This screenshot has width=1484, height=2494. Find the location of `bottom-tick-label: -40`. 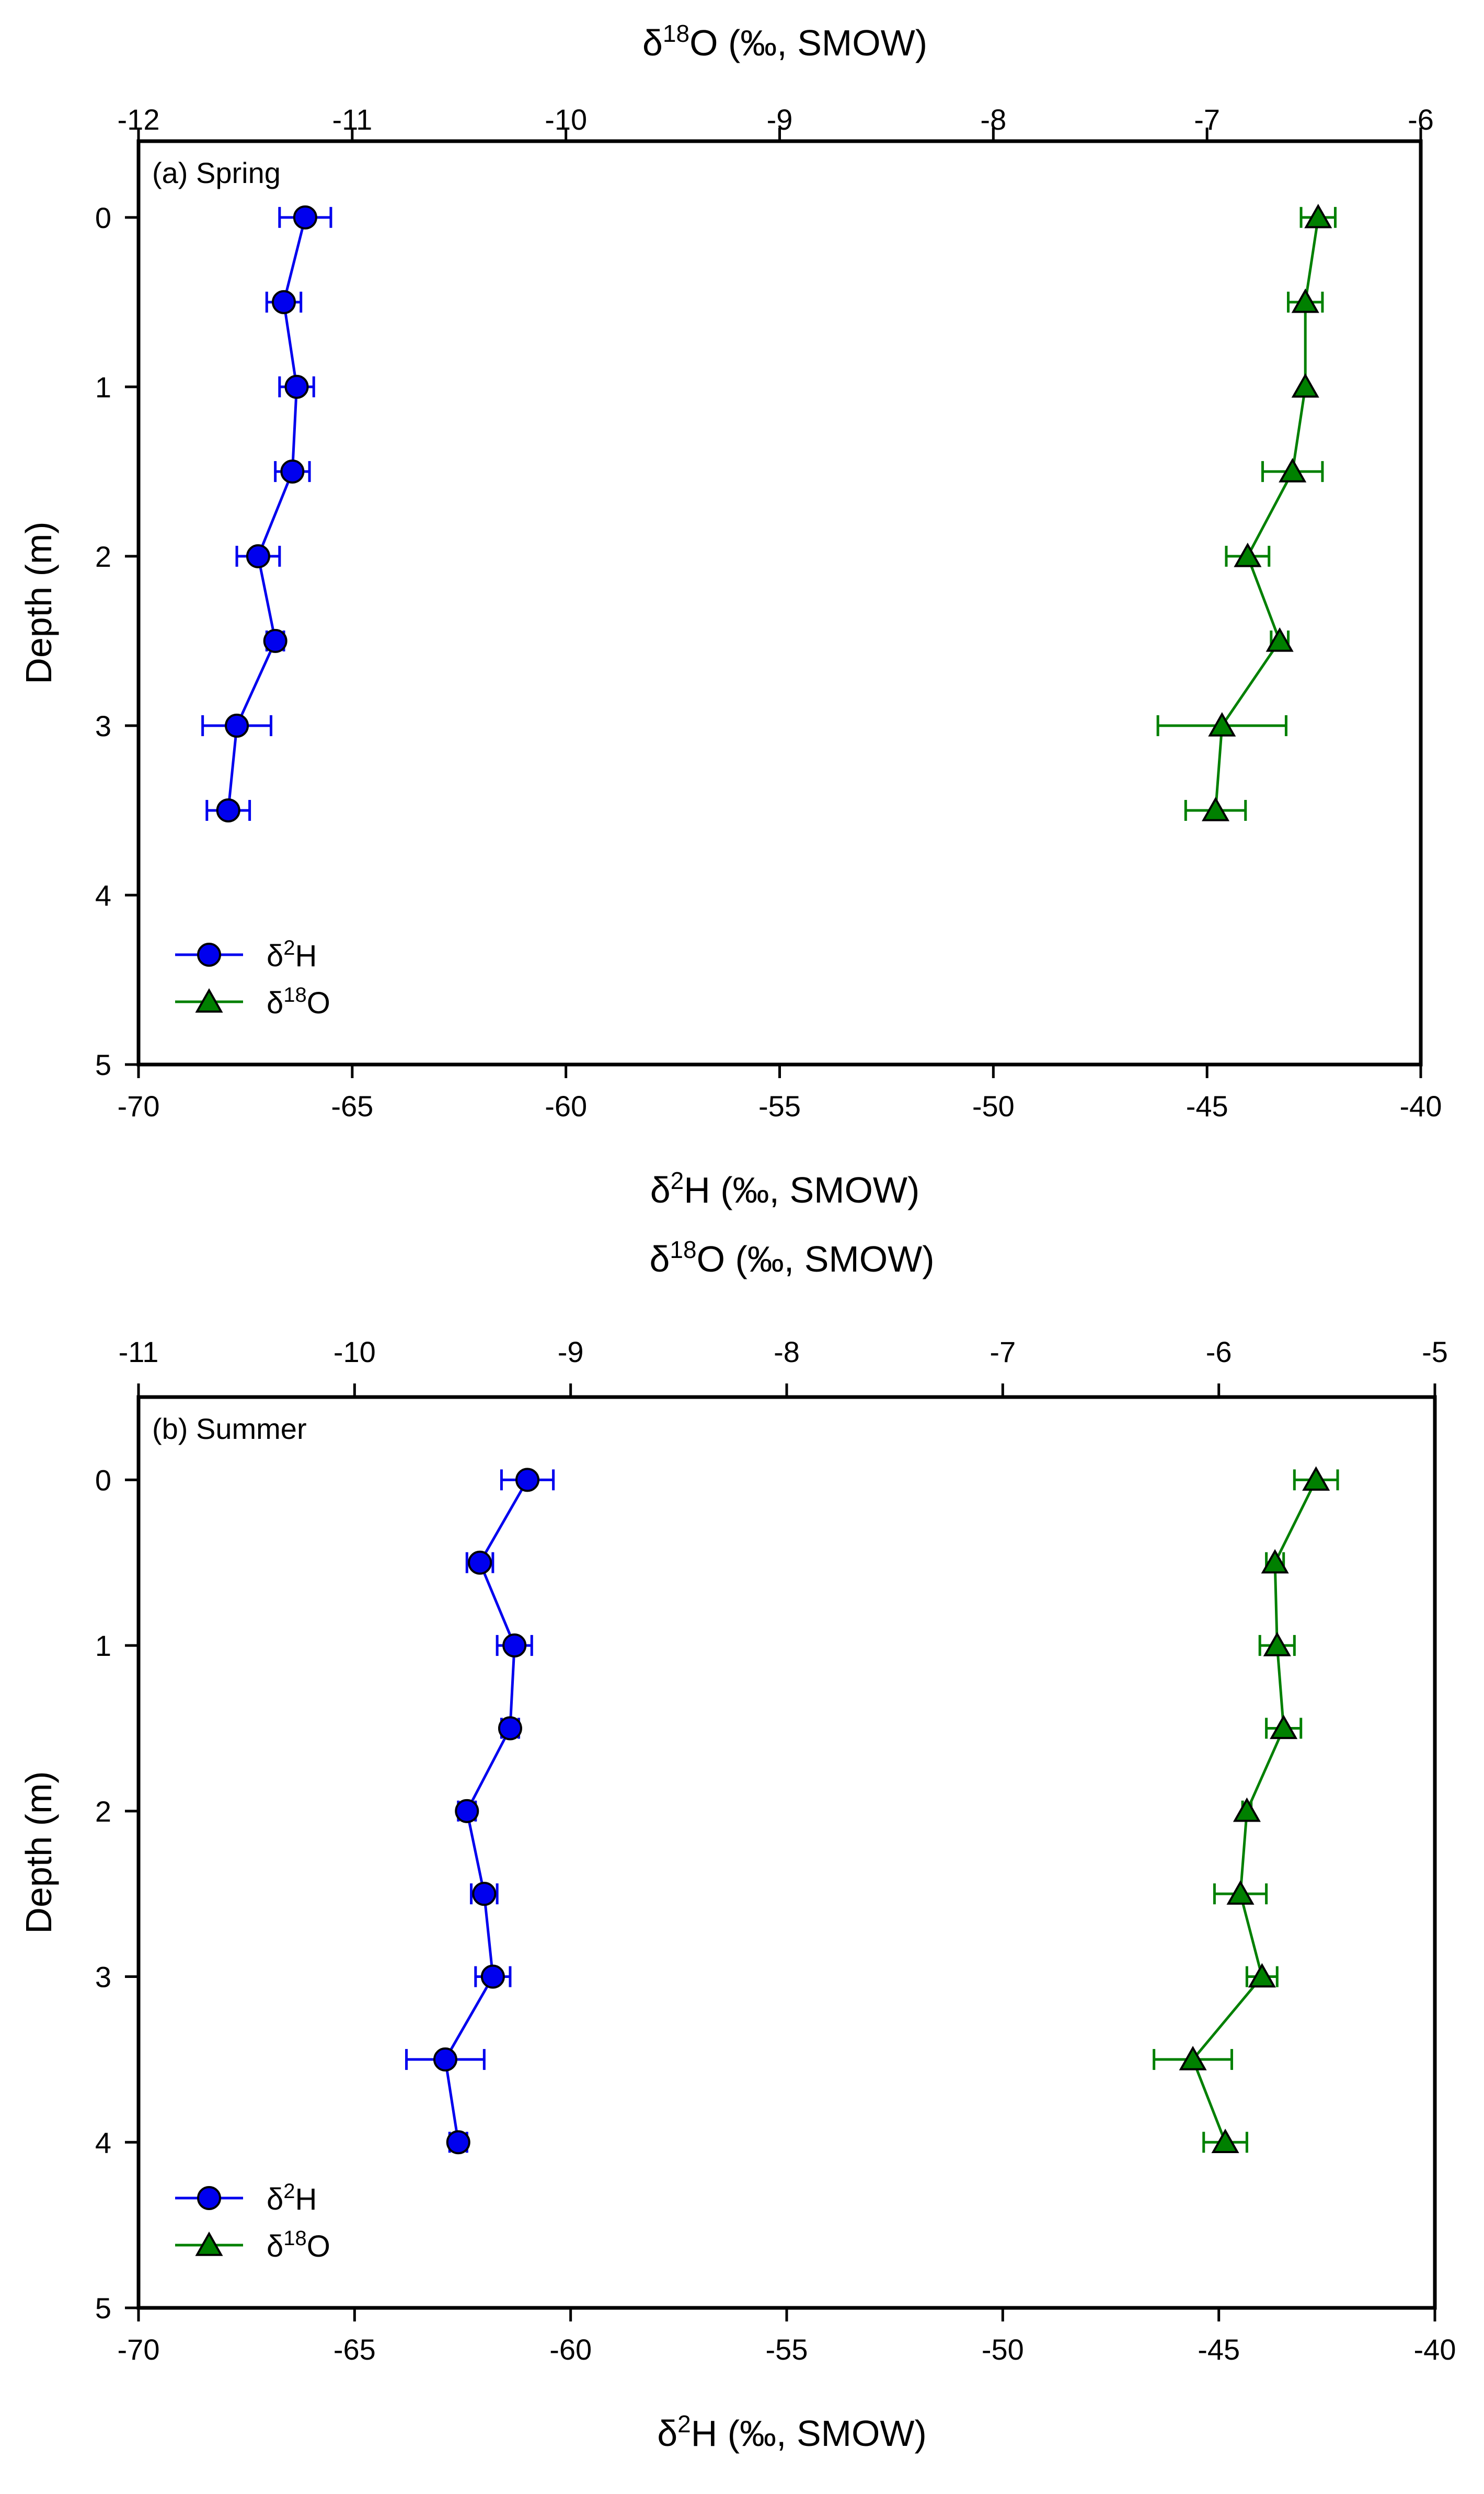

bottom-tick-label: -40 is located at coordinates (1421, 1106).